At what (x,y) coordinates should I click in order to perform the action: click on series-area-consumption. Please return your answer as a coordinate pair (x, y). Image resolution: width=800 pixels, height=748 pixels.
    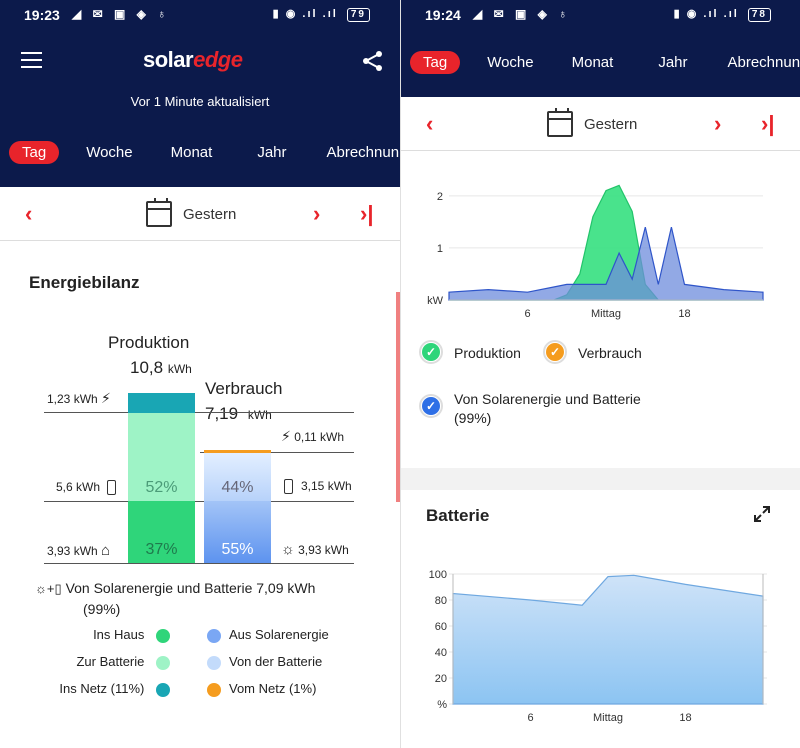
    Looking at the image, I should click on (606, 263).